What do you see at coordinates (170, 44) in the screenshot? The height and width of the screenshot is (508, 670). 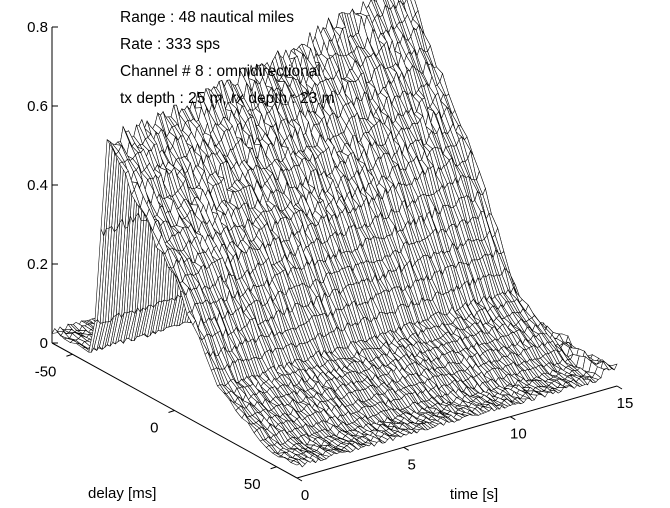 I see `annotation-line: Rate : 333 sps` at bounding box center [170, 44].